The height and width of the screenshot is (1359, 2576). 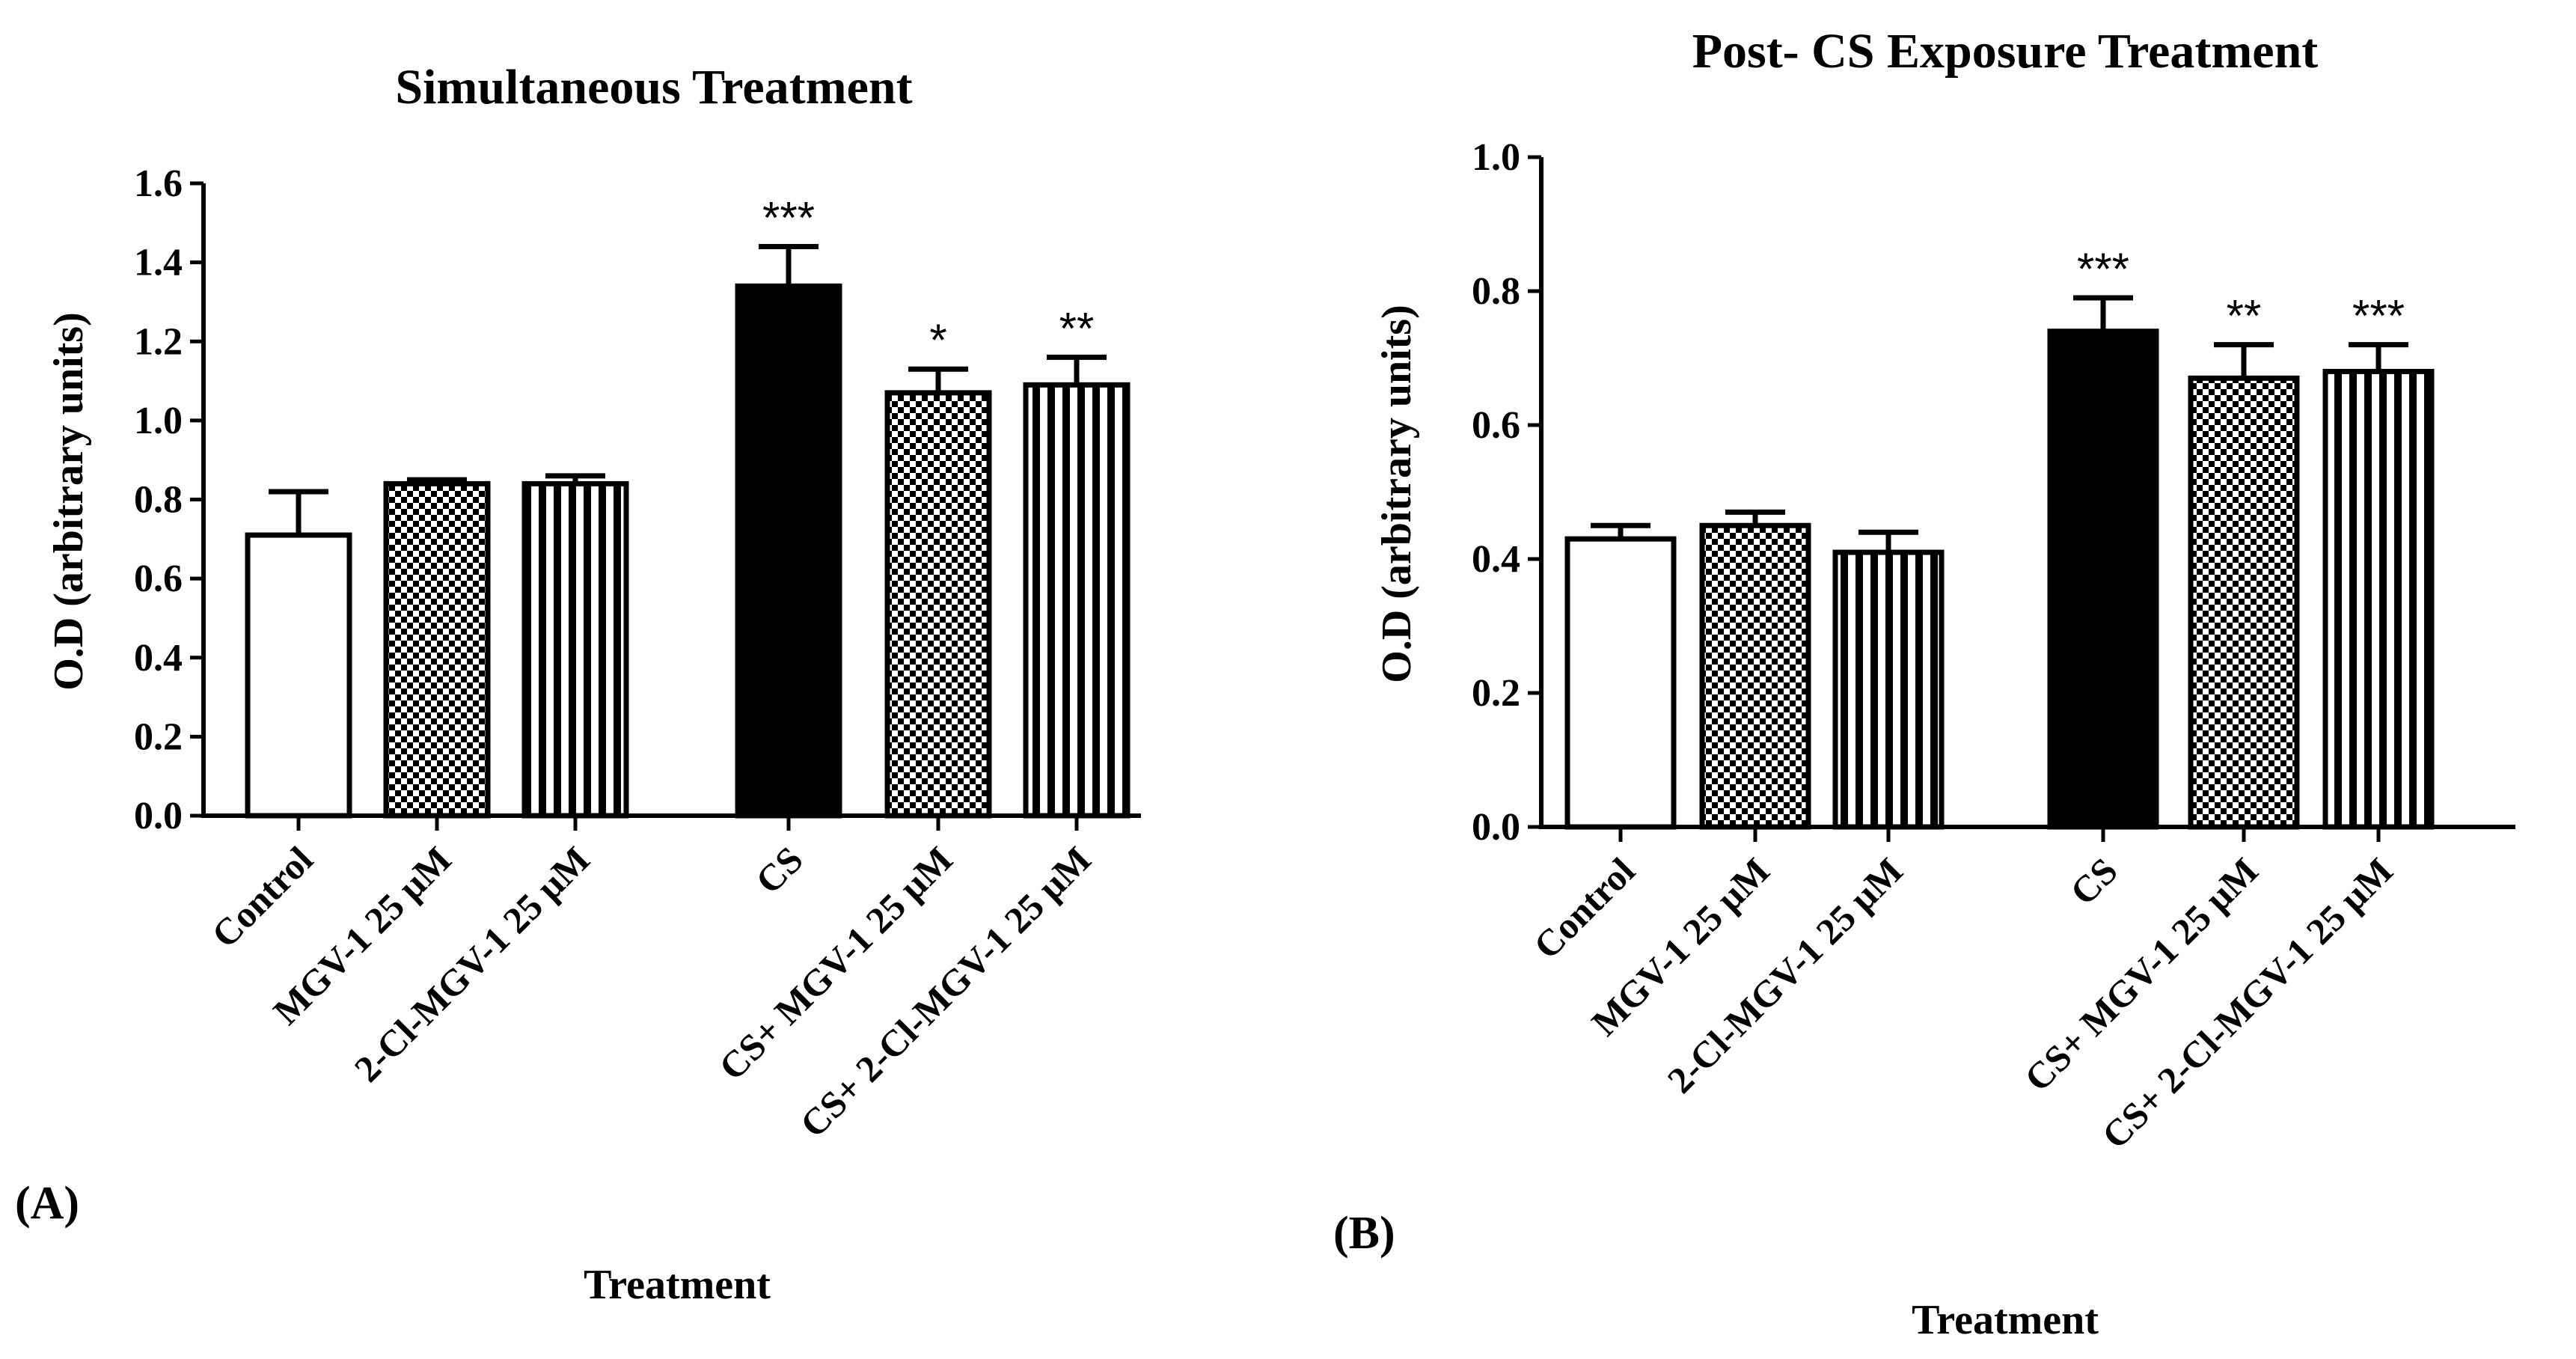 I want to click on y-tick-label: 1.2, so click(x=158, y=341).